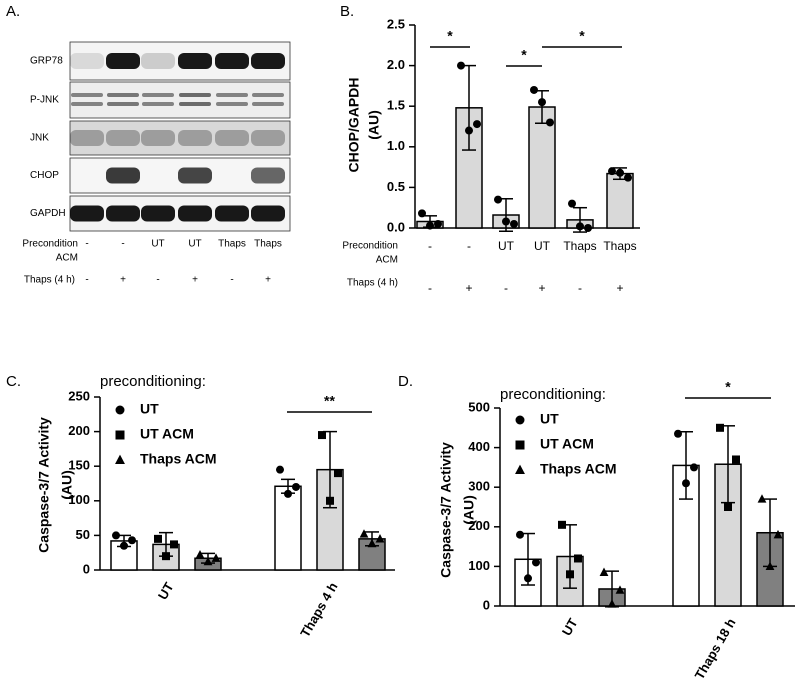 This screenshot has width=800, height=680. I want to click on y-tick-label: 400, so click(479, 446).